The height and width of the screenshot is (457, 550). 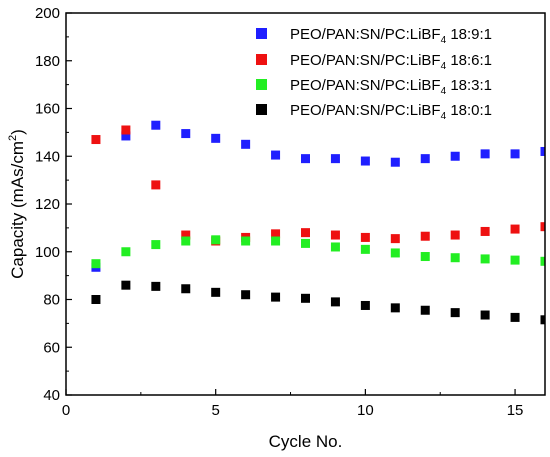 I want to click on x-tick-label: 0, so click(x=66, y=410).